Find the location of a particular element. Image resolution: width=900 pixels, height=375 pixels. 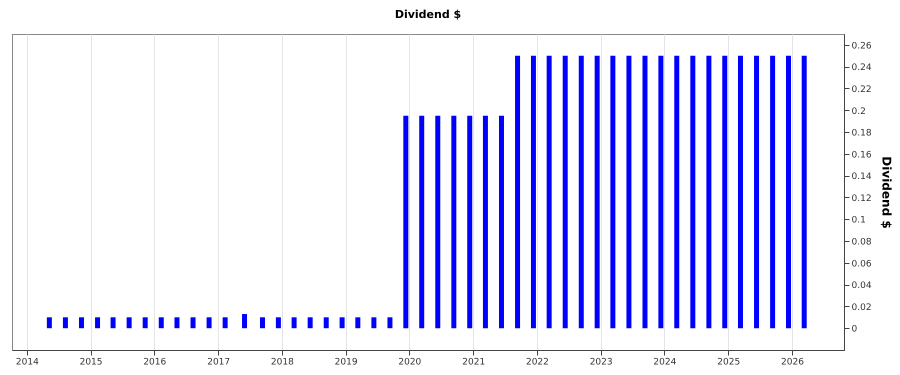

y-tick-label: 0.02 is located at coordinates (862, 307).